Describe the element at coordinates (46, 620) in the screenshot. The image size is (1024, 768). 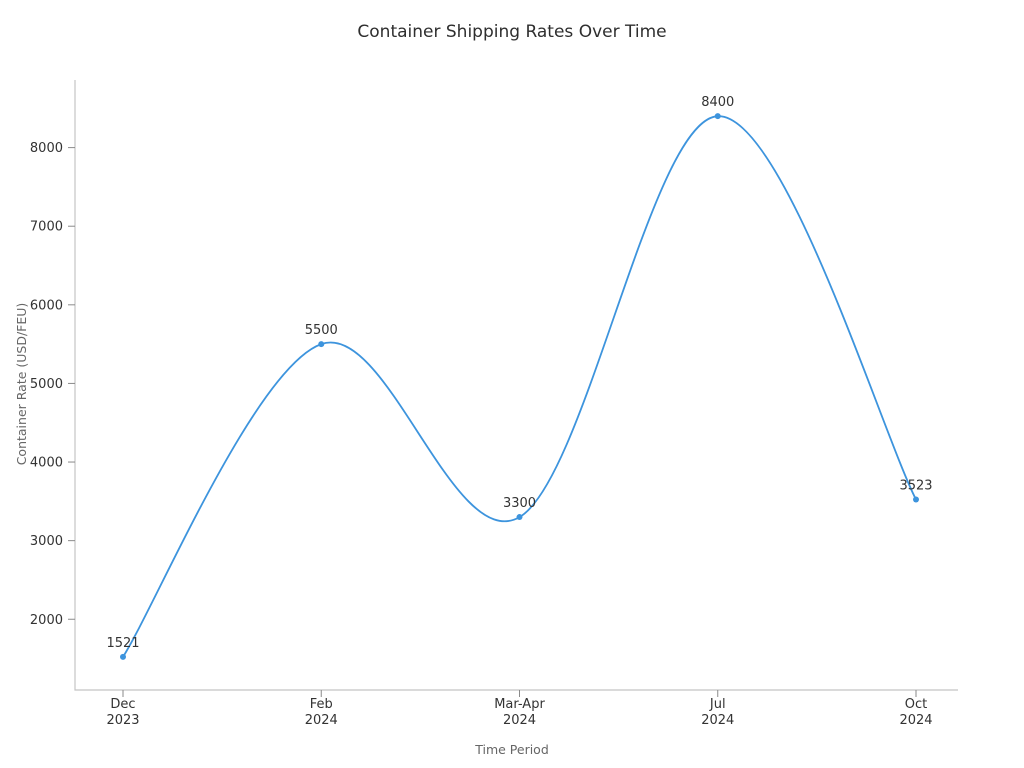
I see `y-tick-label: 2000` at that location.